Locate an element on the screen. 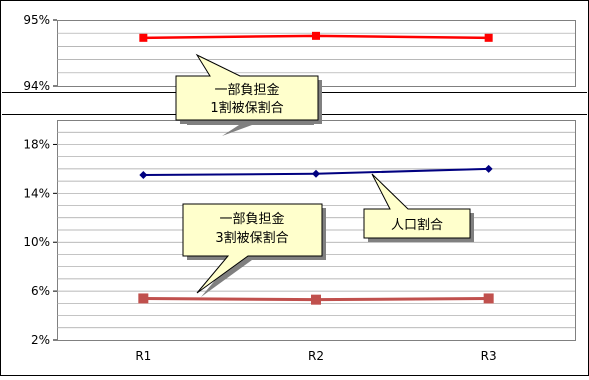 The image size is (589, 380). callout-3wari-line1: 一部負担金 is located at coordinates (251, 219).